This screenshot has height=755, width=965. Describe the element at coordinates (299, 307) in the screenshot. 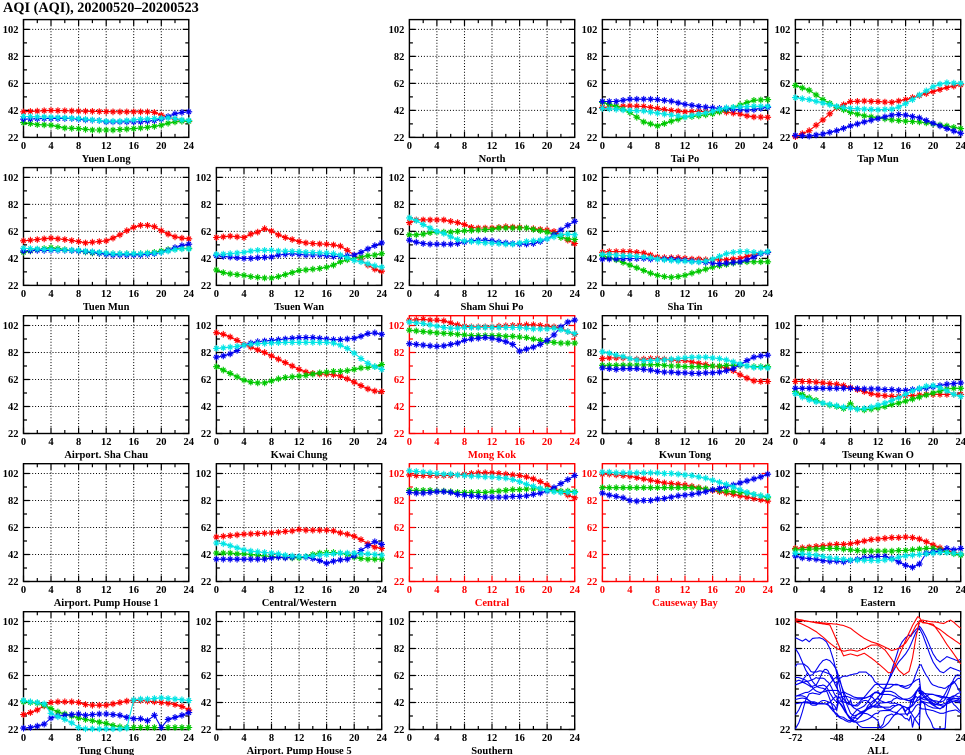

I see `svg-text: Tsuen Wan` at that location.